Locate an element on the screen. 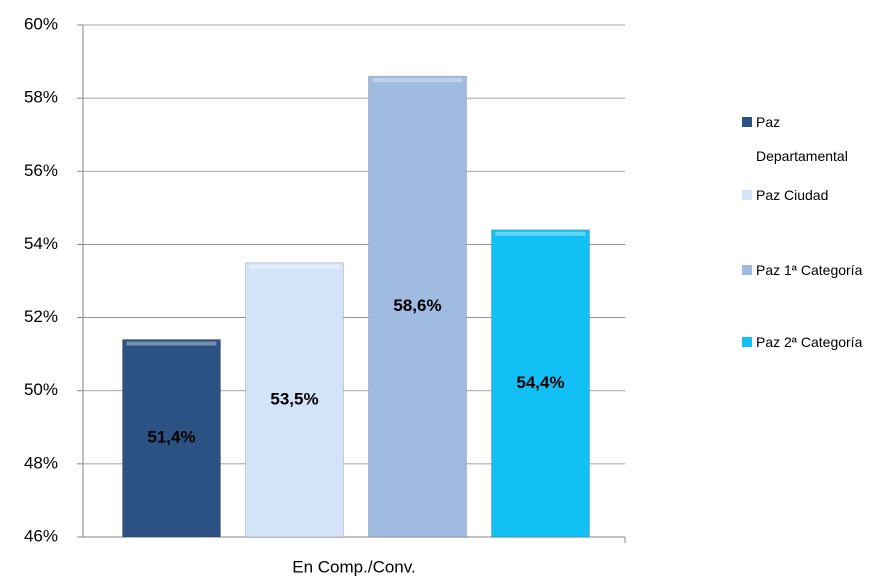 Image resolution: width=873 pixels, height=582 pixels. legend-item: Paz Ciudad is located at coordinates (807, 195).